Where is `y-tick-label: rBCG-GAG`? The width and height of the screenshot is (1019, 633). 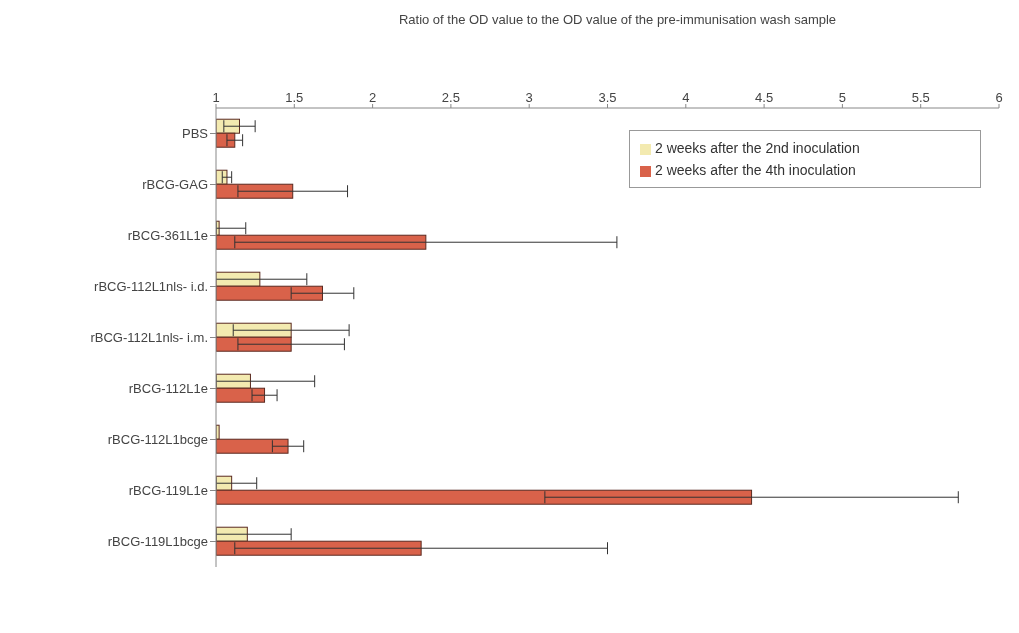
y-tick-label: rBCG-GAG is located at coordinates (175, 185).